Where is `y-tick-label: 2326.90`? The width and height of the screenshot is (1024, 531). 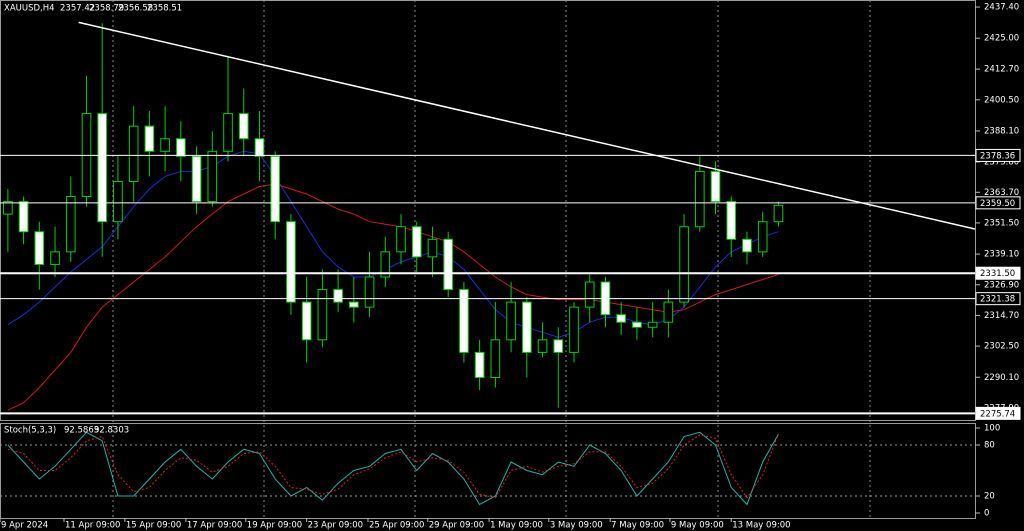
y-tick-label: 2326.90 is located at coordinates (1001, 285).